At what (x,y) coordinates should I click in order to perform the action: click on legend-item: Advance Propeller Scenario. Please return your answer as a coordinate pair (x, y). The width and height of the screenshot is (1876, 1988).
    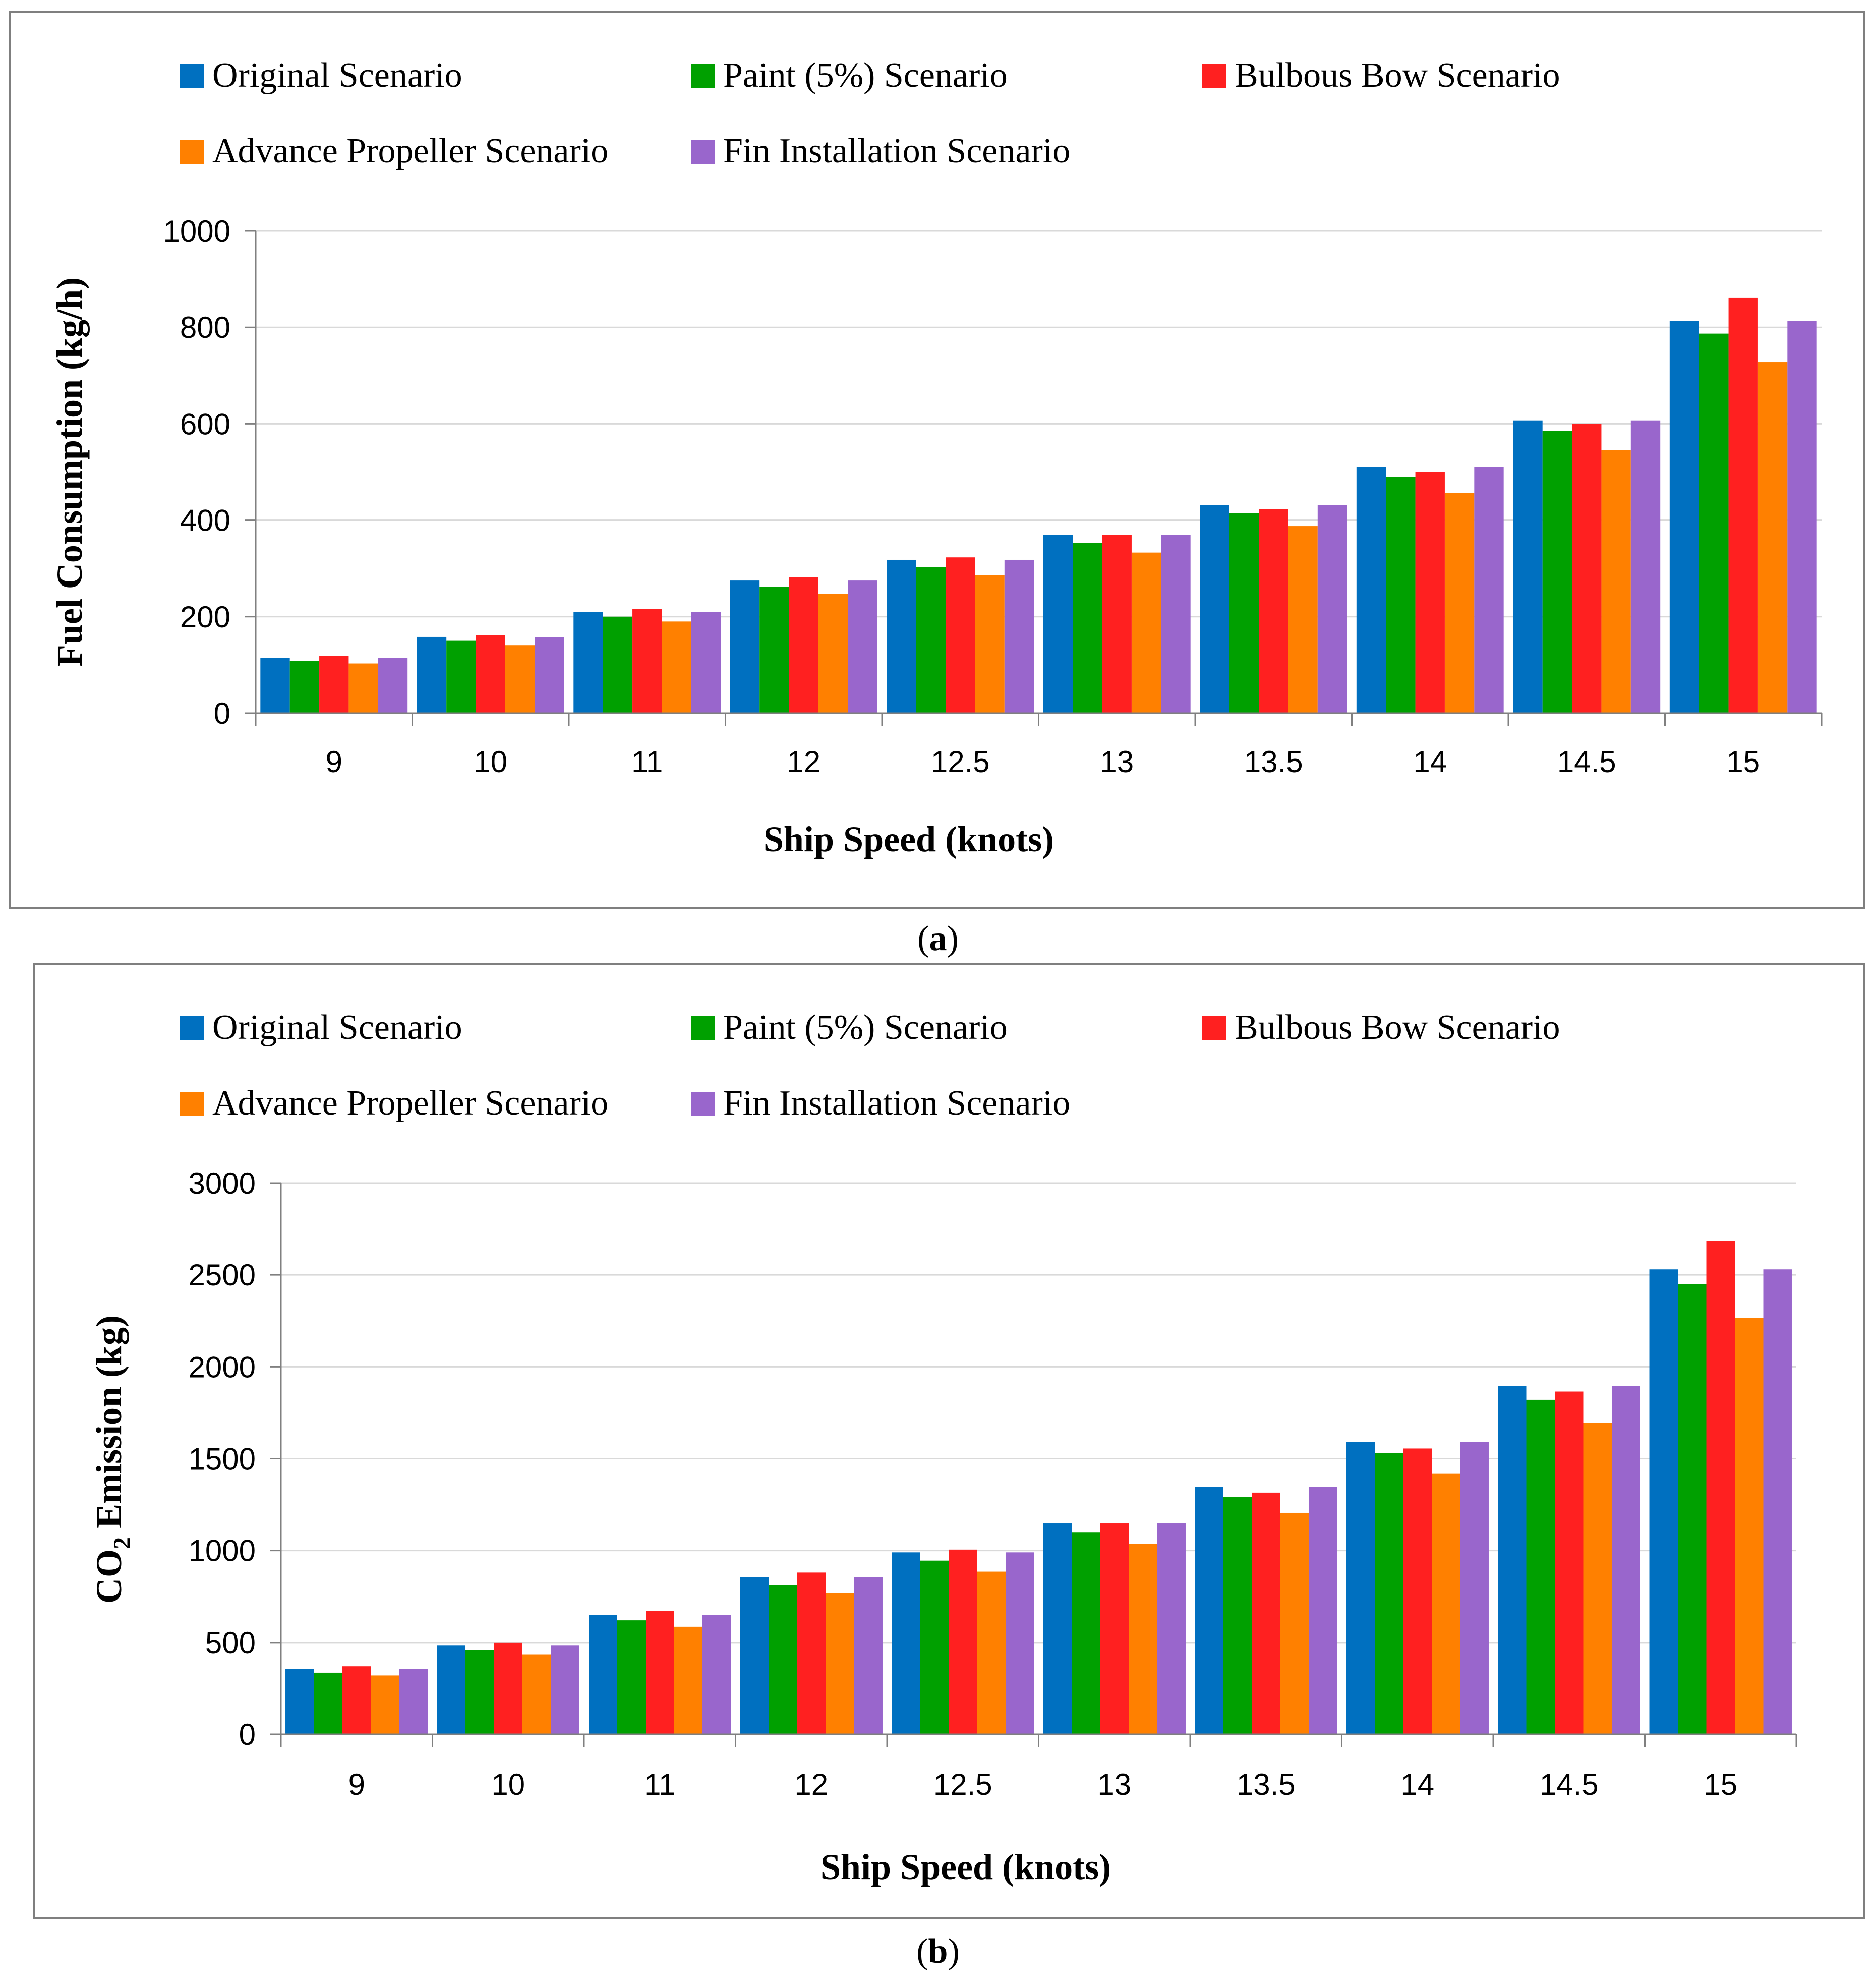
    Looking at the image, I should click on (394, 1103).